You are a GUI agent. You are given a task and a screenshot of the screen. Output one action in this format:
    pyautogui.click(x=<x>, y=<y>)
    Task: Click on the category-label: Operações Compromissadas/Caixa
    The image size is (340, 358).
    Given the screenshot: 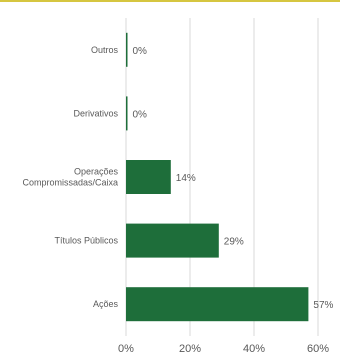 What is the action you would take?
    pyautogui.click(x=70, y=177)
    